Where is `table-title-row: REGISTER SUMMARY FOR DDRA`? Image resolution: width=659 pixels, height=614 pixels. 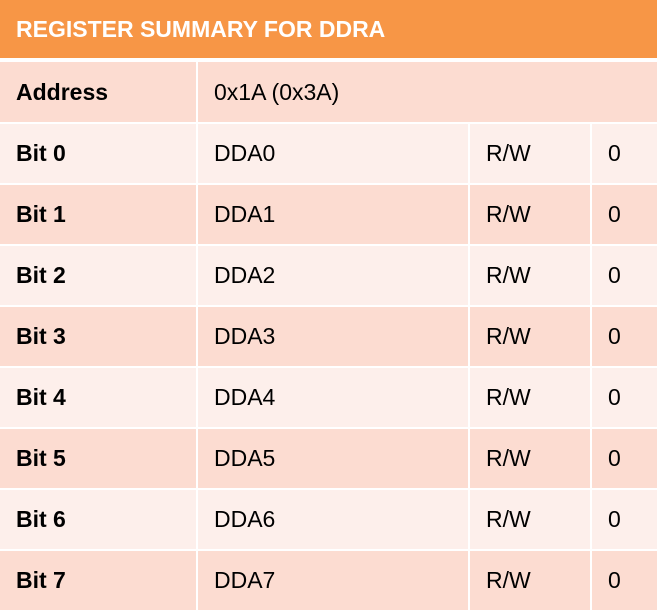 table-title-row: REGISTER SUMMARY FOR DDRA is located at coordinates (329, 30).